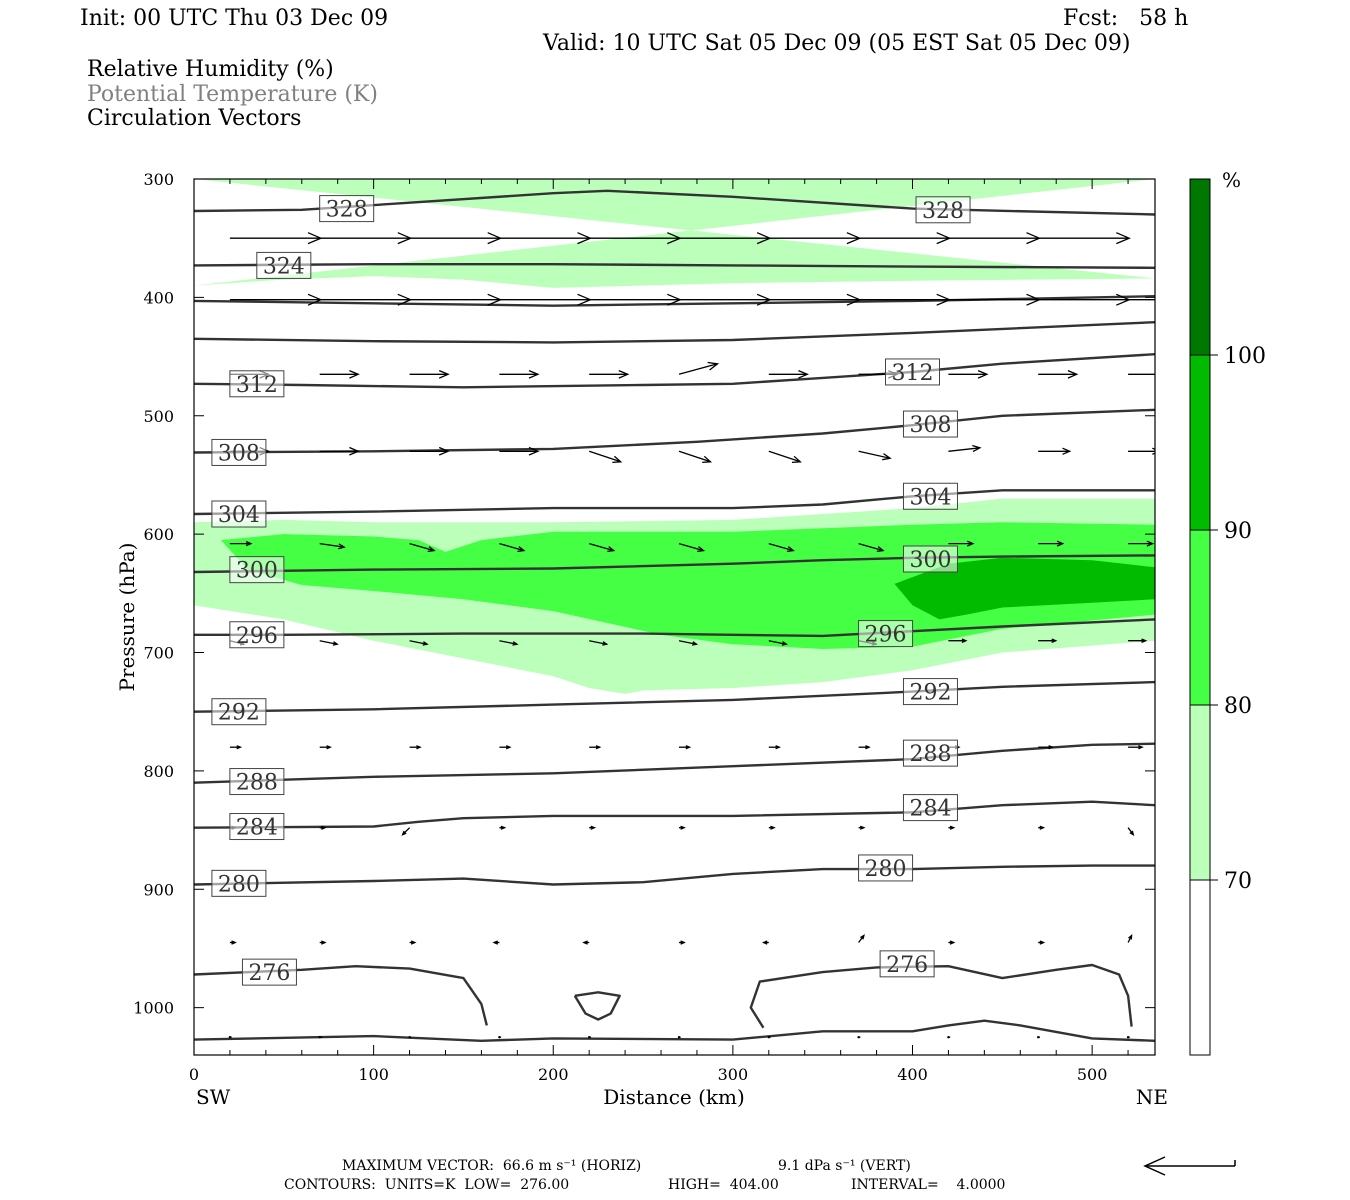  I want to click on contour-label-324-1-0: 324, so click(284, 266).